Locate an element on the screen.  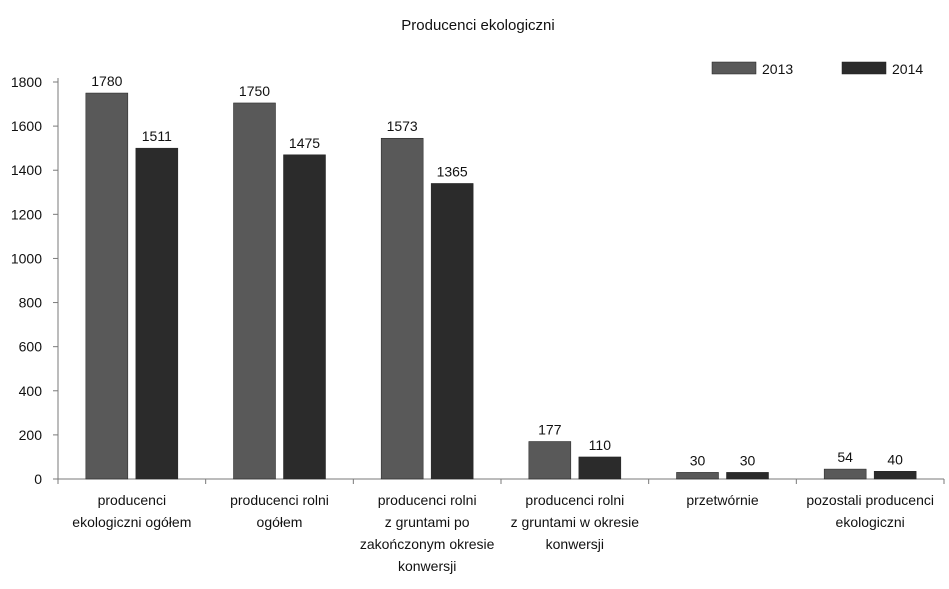
y-tick-label: 600 is located at coordinates (31, 347).